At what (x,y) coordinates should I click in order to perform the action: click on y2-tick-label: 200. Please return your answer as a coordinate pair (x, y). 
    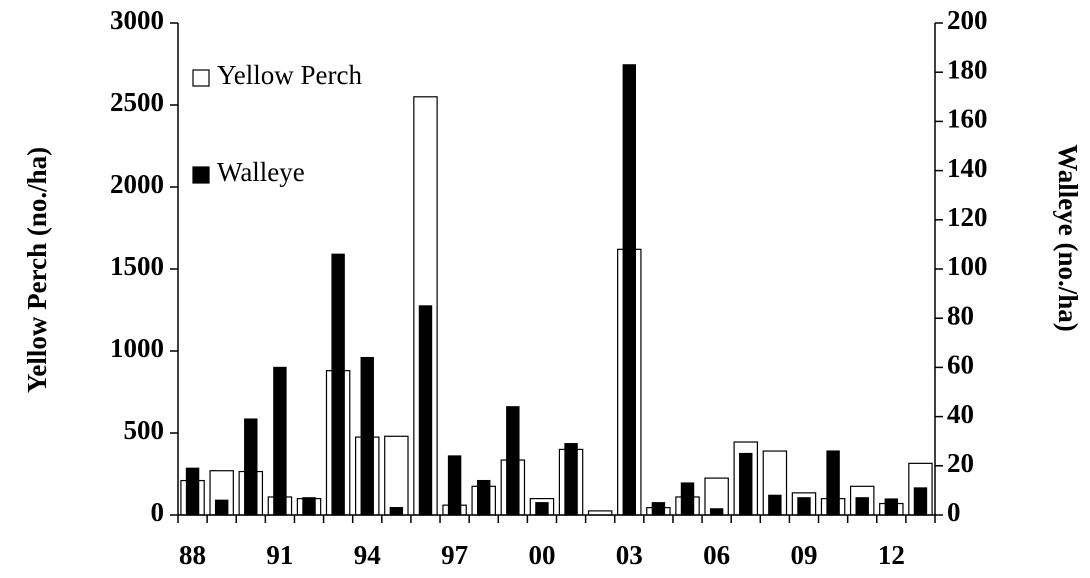
    Looking at the image, I should click on (967, 20).